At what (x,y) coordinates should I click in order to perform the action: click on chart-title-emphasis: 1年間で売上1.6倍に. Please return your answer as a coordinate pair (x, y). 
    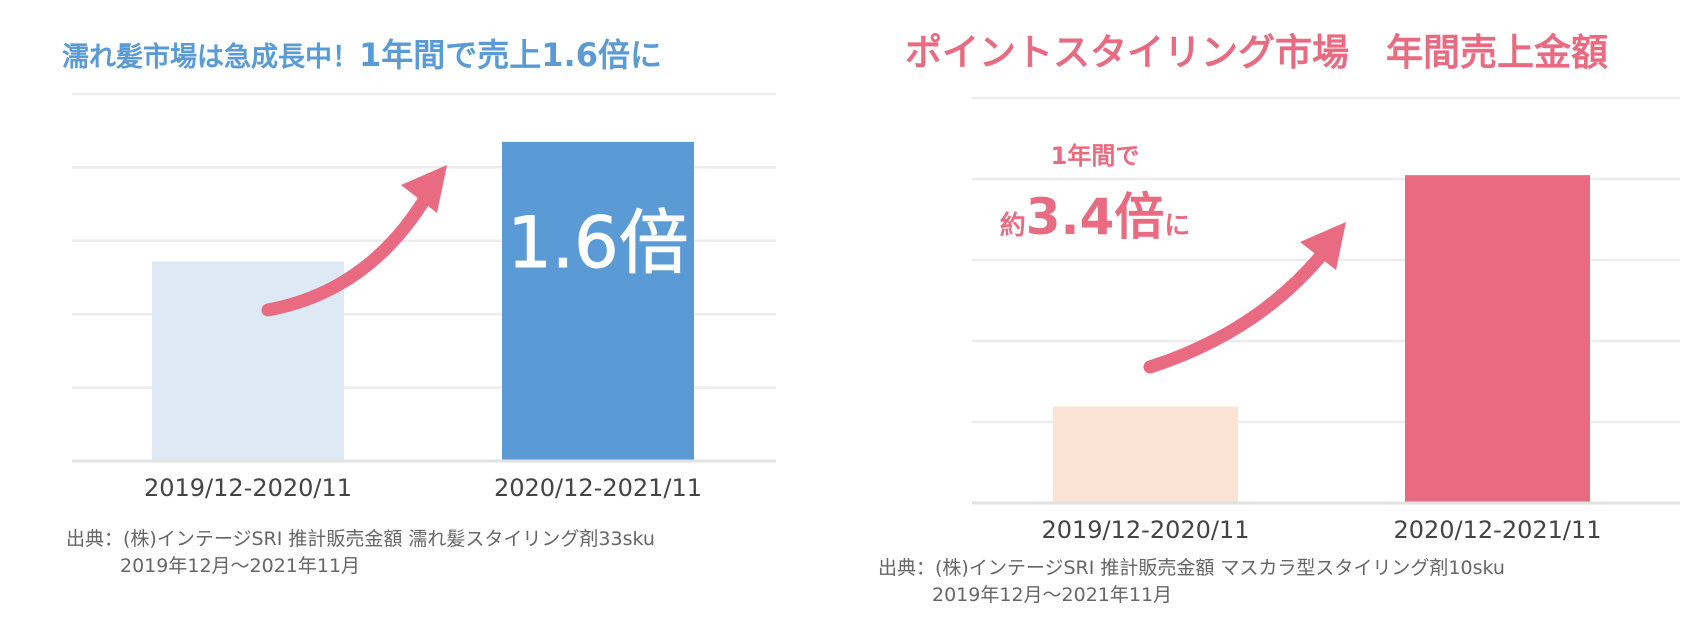
    Looking at the image, I should click on (510, 55).